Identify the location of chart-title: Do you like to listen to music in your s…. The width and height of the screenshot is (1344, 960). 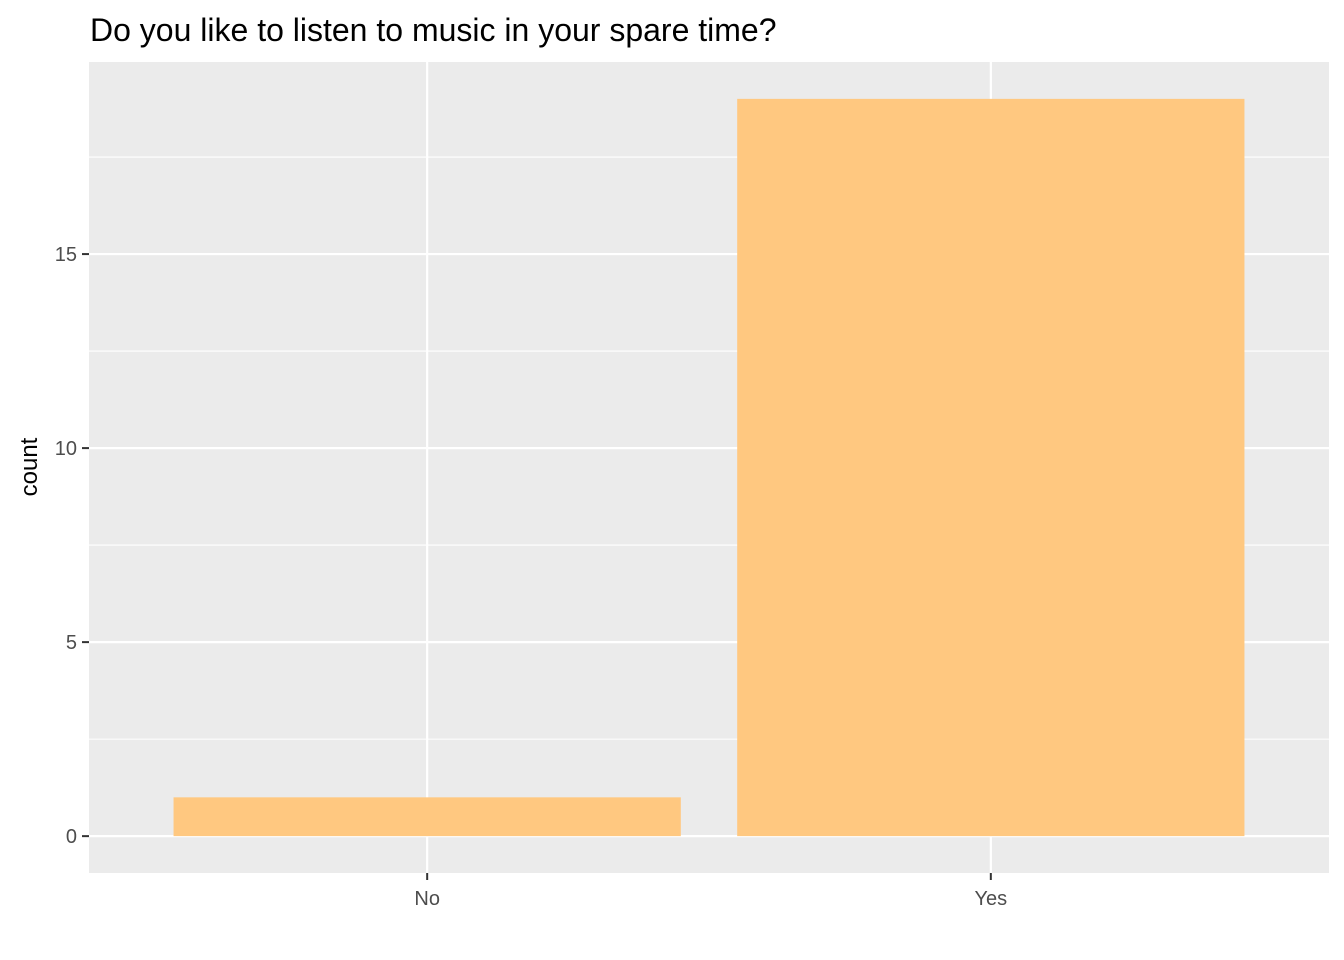
(433, 30).